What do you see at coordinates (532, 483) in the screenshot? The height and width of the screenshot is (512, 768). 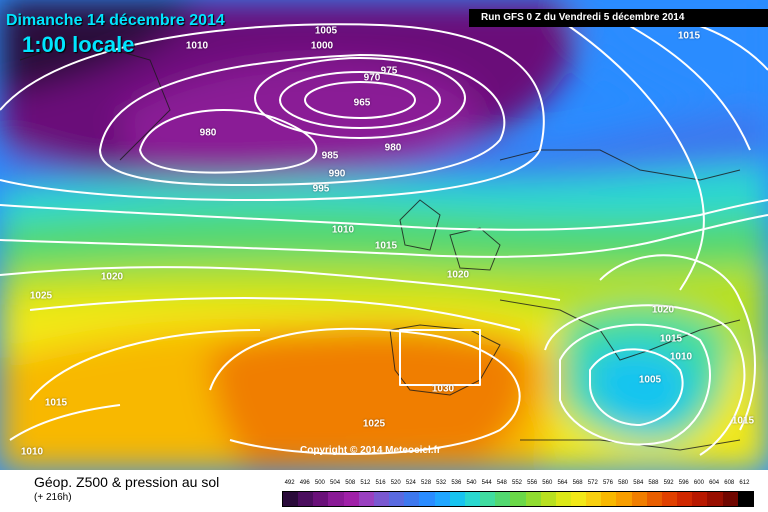 I see `scale-tick-label: 556` at bounding box center [532, 483].